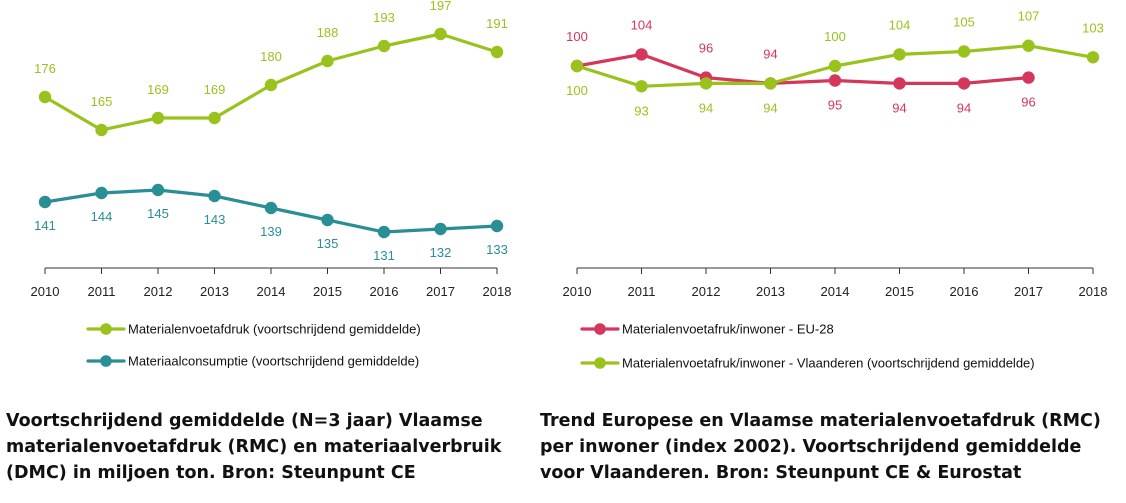 The width and height of the screenshot is (1126, 503). What do you see at coordinates (102, 101) in the screenshot?
I see `data-label: 165` at bounding box center [102, 101].